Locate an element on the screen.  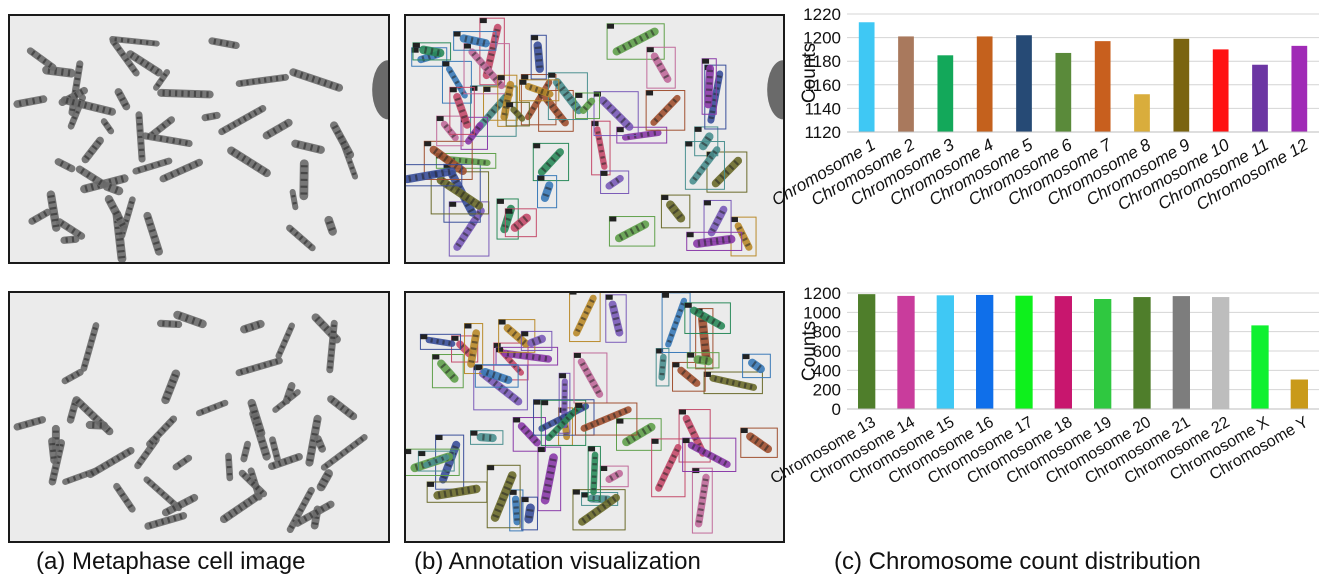
metaphase-chromosomes-bottom is located at coordinates (199, 417).